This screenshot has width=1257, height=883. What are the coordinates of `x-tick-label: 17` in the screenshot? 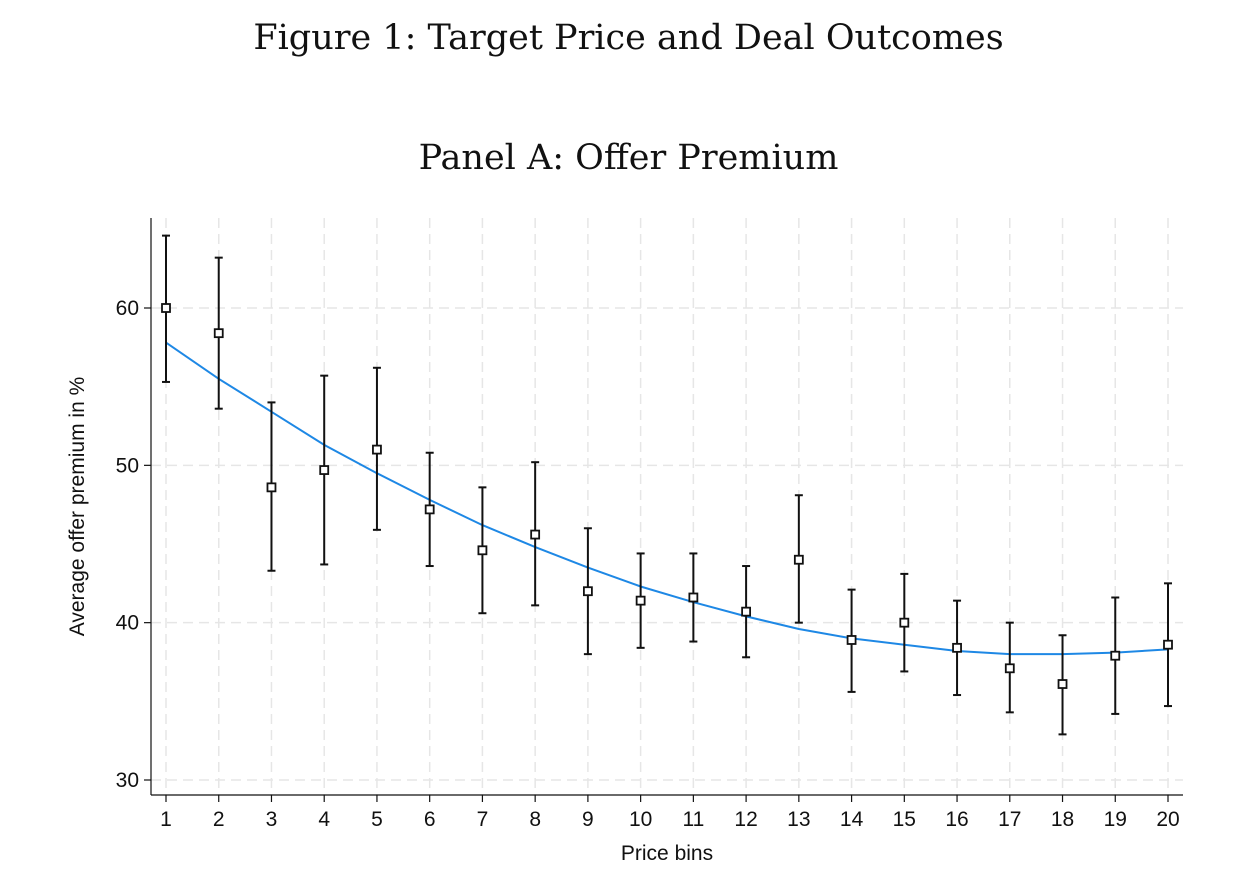 It's located at (1009, 819).